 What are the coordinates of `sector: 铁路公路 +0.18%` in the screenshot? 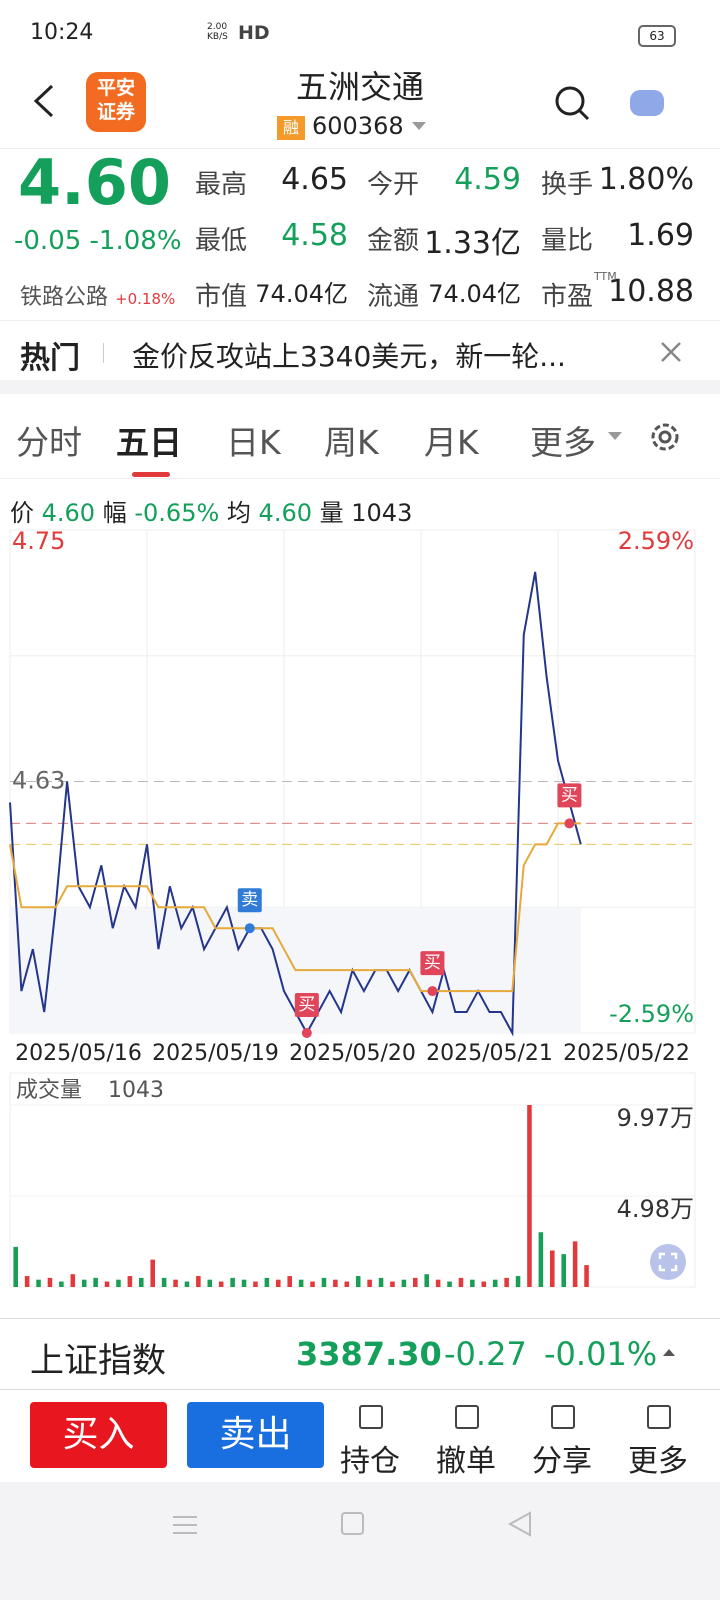 It's located at (97, 295).